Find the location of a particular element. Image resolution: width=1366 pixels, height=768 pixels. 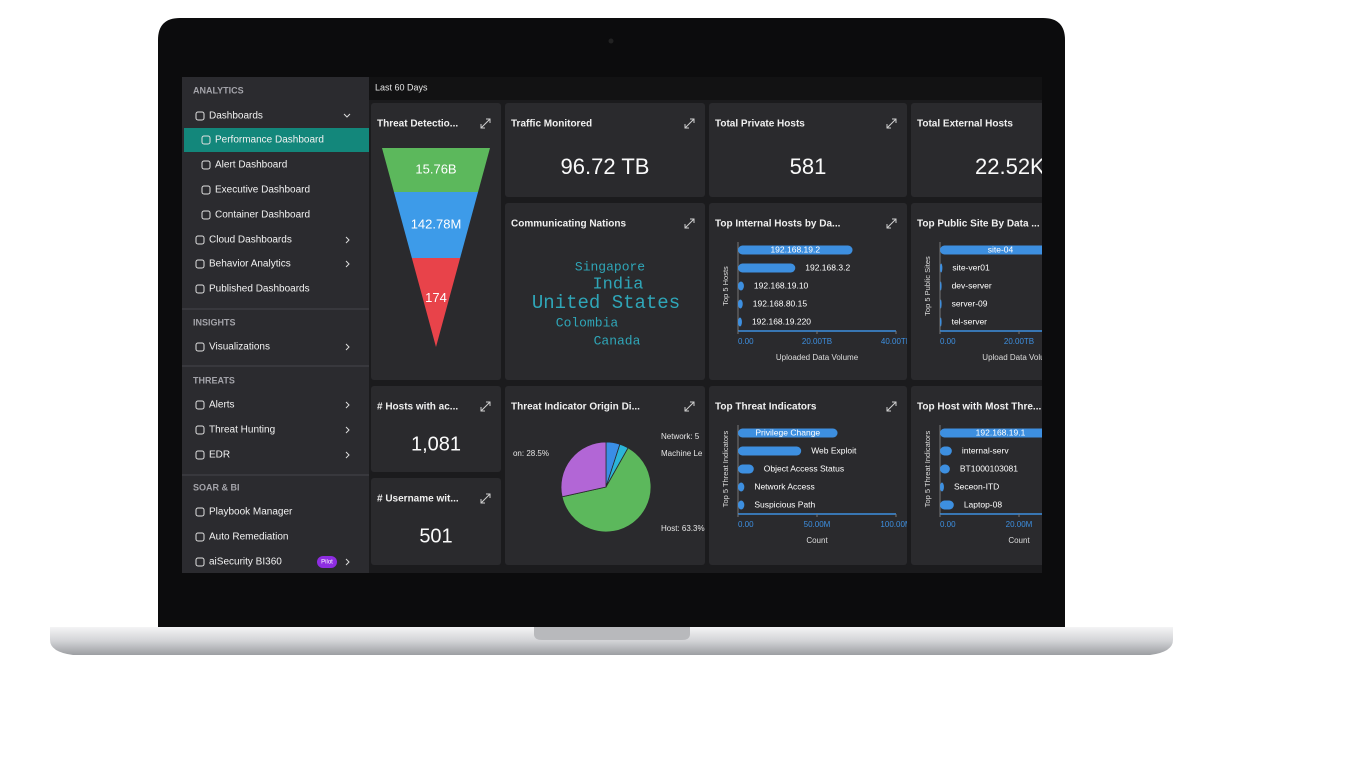

funnel-label: 174 is located at coordinates (436, 297).